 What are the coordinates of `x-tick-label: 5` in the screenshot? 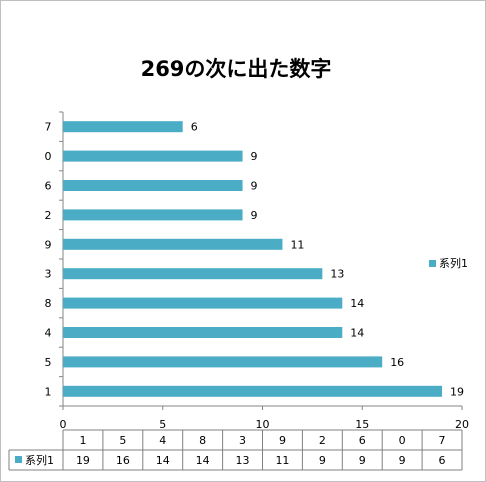 It's located at (162, 424).